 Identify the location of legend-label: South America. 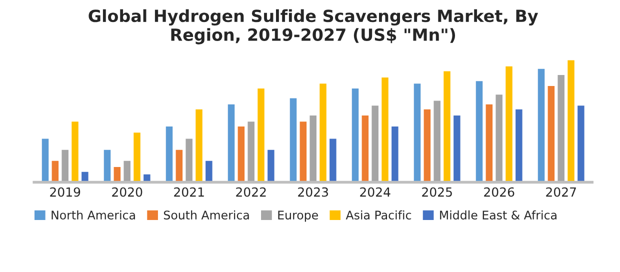
(206, 215).